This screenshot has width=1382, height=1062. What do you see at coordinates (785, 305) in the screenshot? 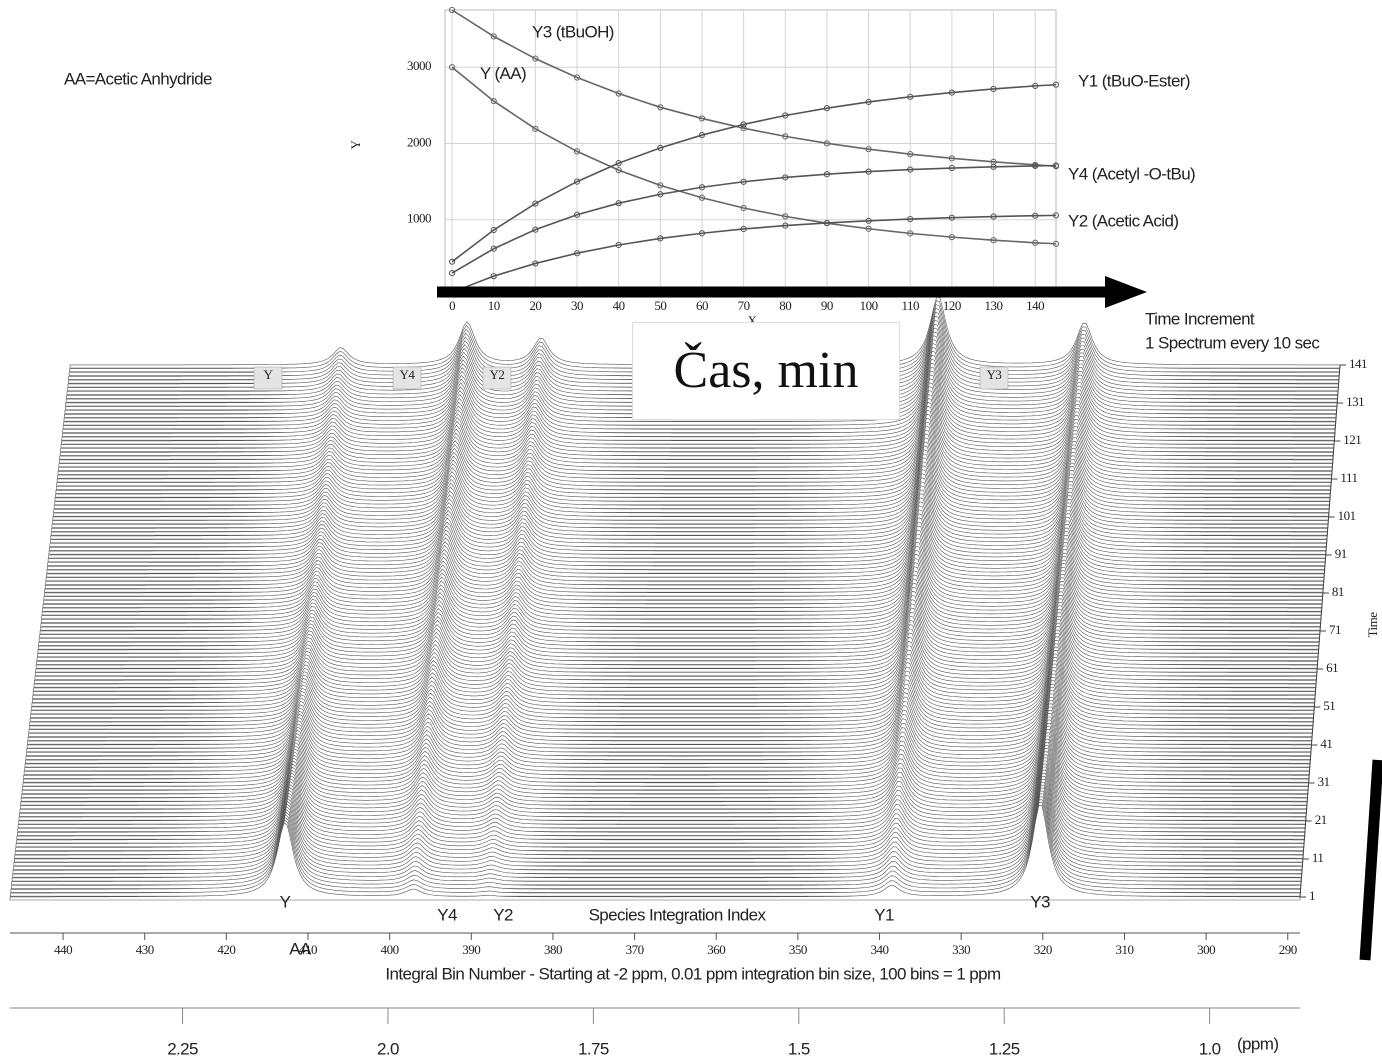
I see `x-tick-label: 80` at bounding box center [785, 305].